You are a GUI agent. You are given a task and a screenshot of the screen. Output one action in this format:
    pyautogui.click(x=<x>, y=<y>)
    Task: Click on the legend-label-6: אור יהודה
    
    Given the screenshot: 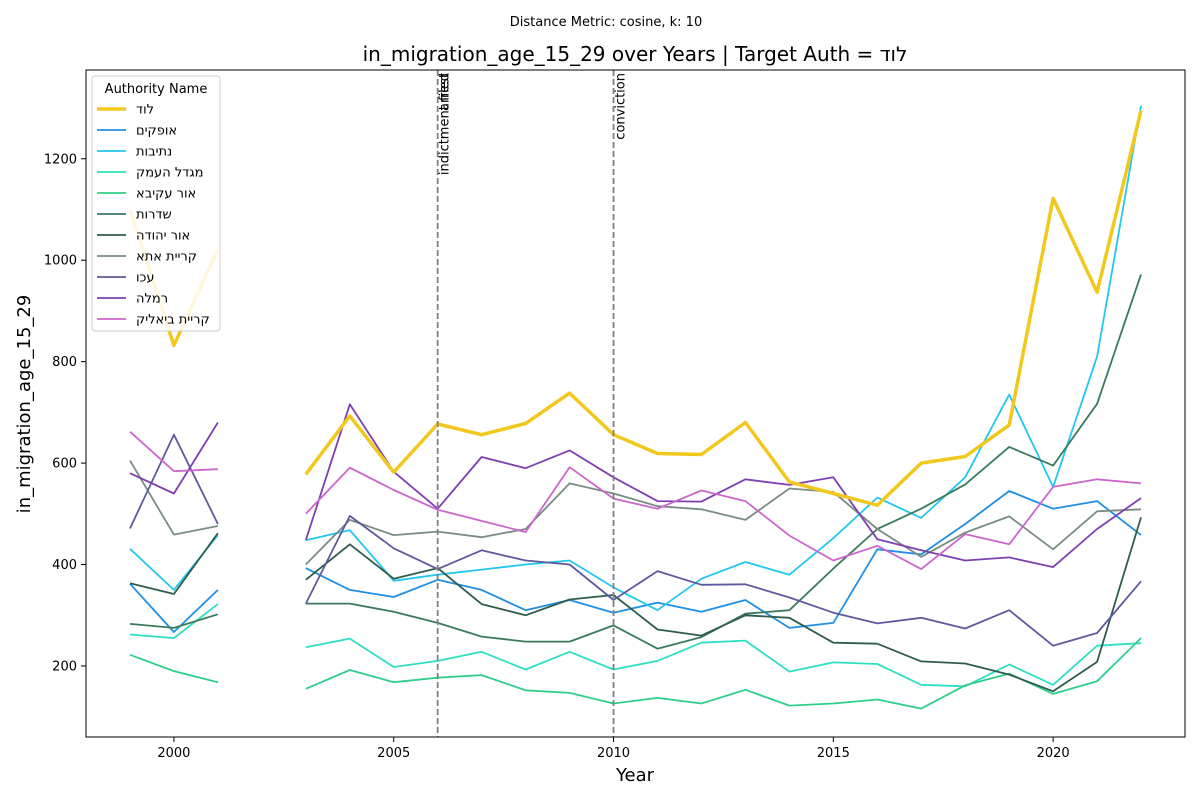 What is the action you would take?
    pyautogui.click(x=163, y=236)
    